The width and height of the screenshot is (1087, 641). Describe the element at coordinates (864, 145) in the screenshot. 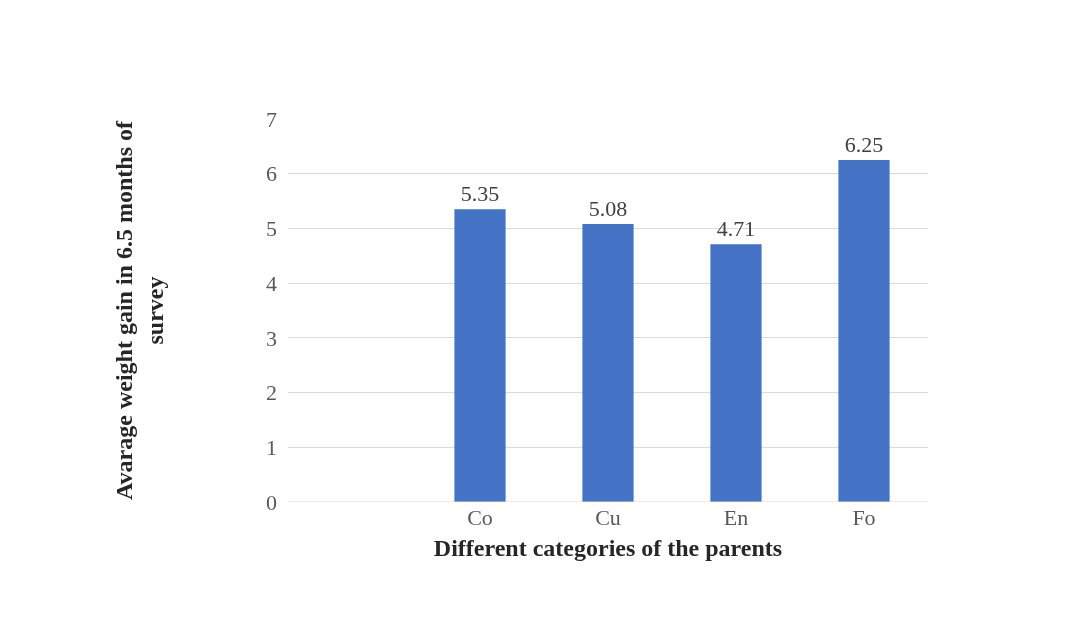

I see `data-label: 6.25` at that location.